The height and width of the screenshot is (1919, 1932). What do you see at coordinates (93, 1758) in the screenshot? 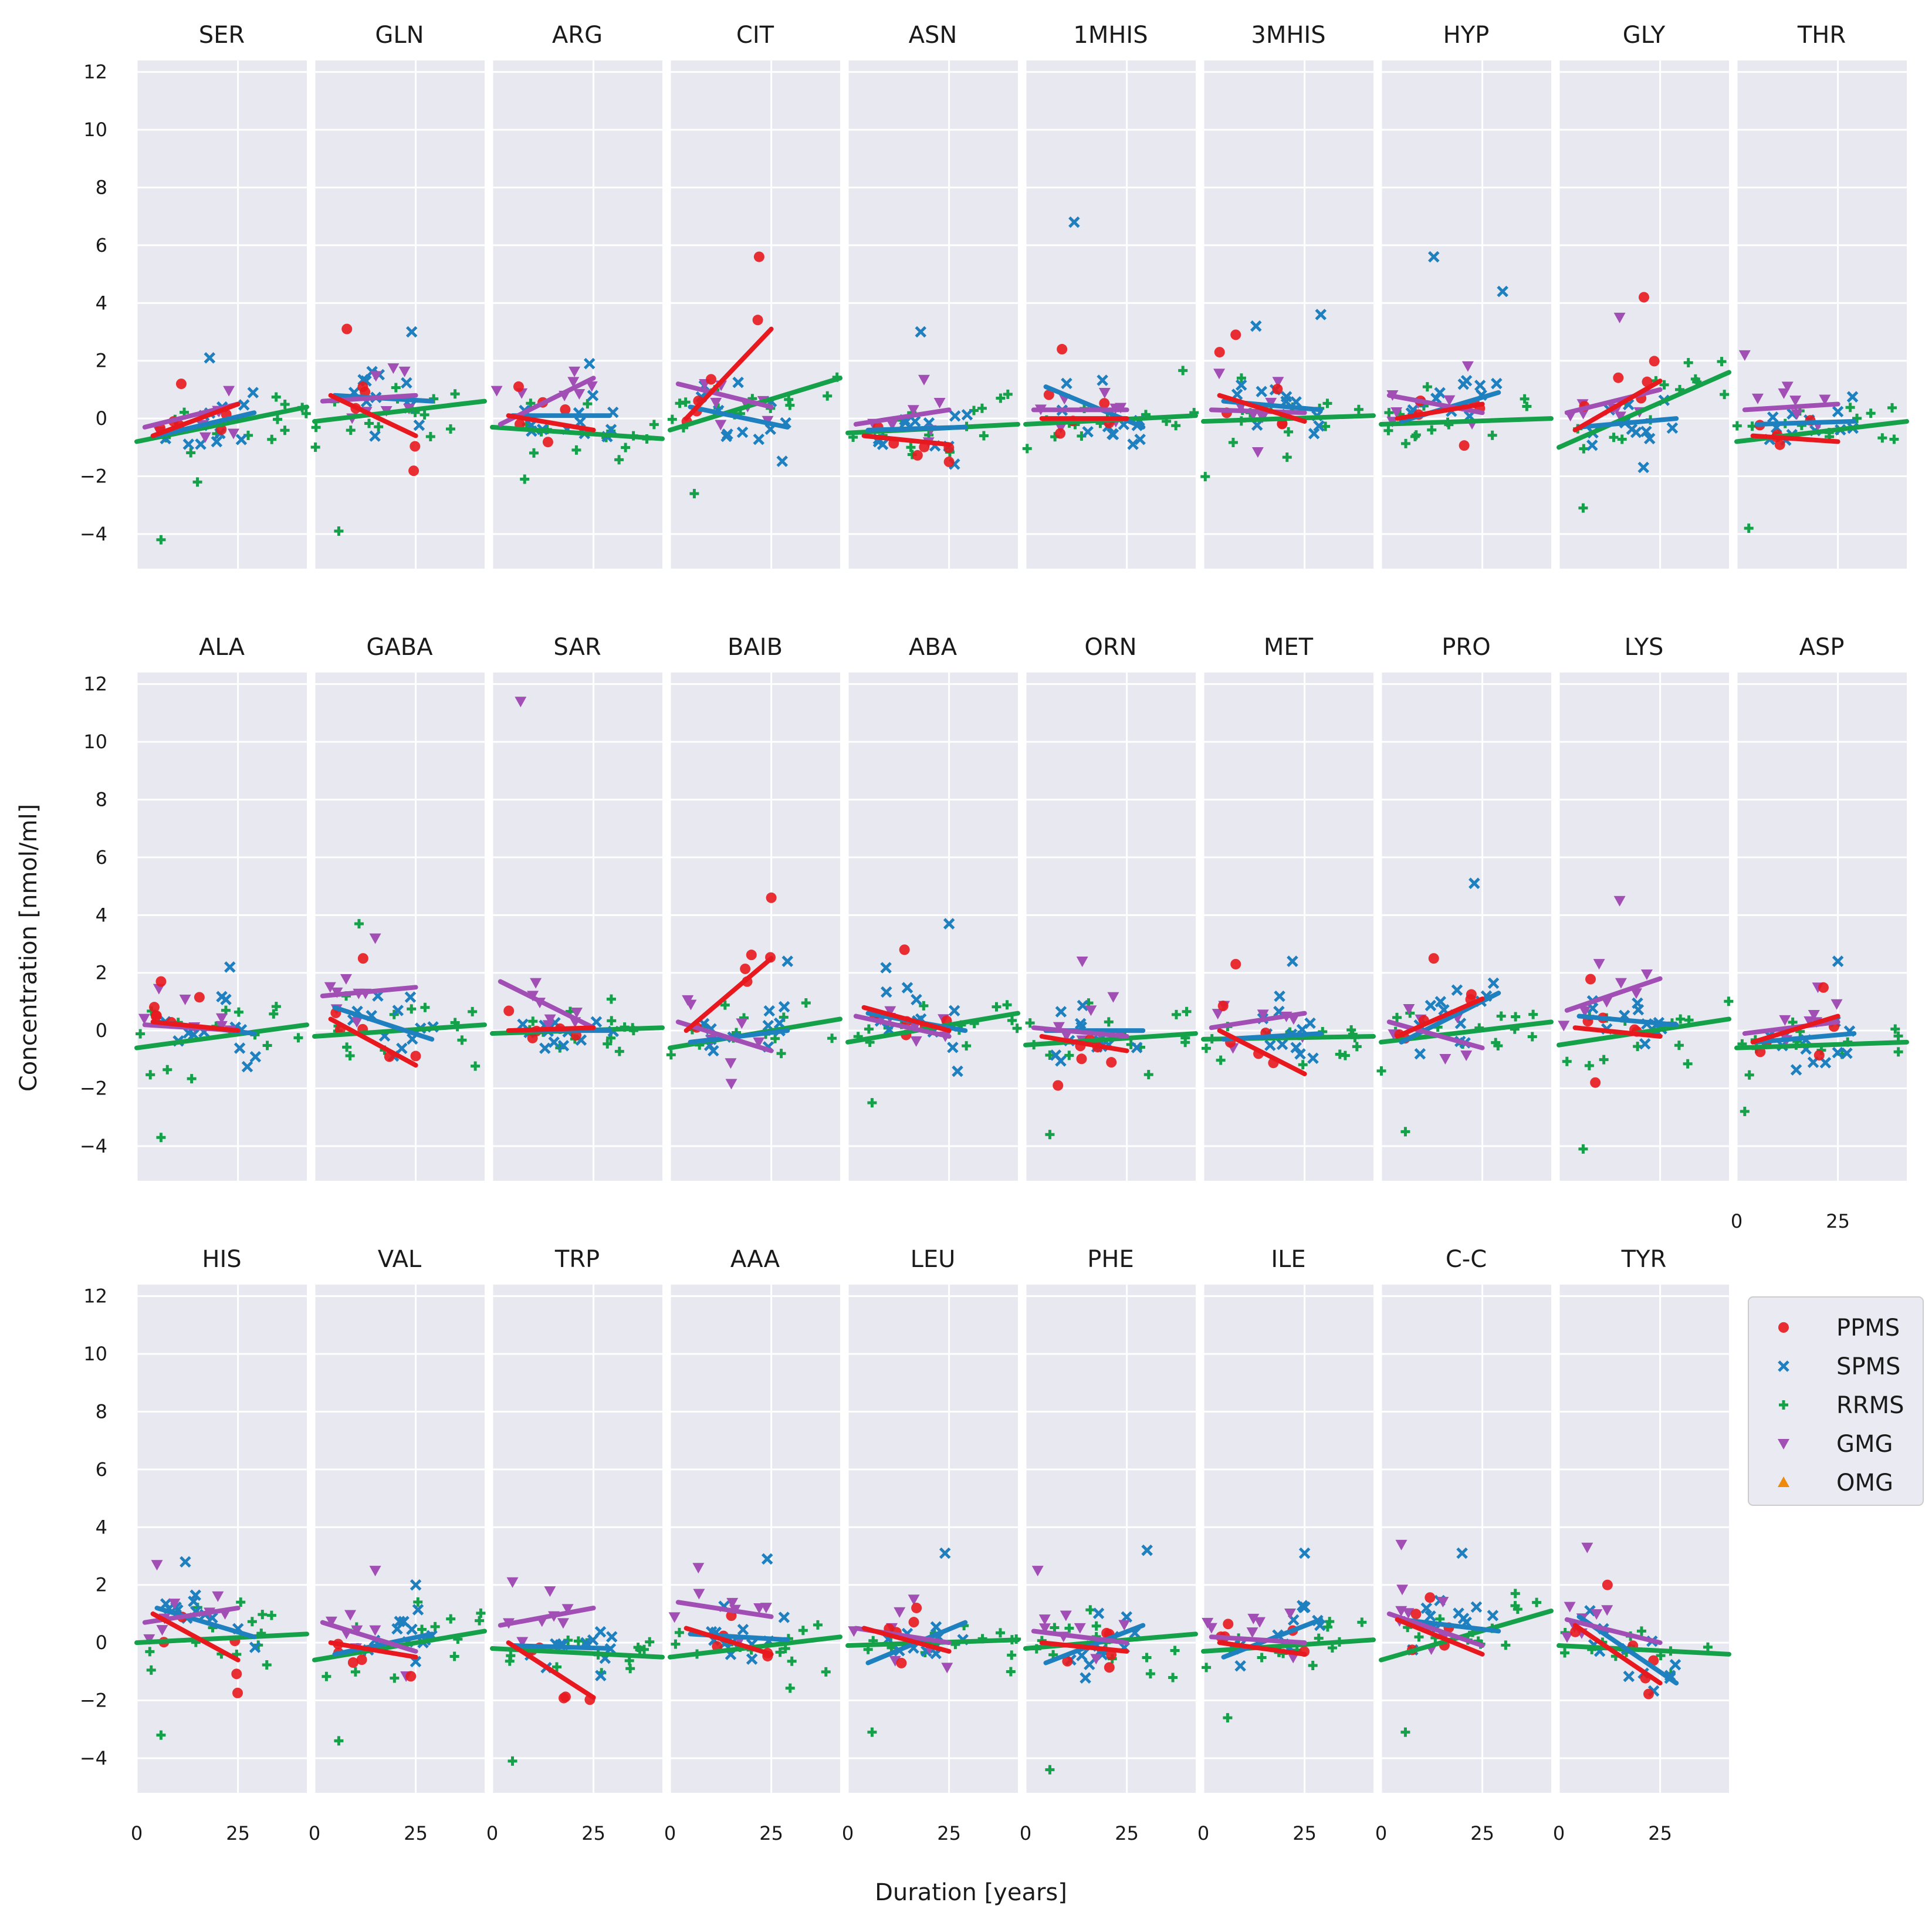
I see `y-tick-label: −4` at bounding box center [93, 1758].